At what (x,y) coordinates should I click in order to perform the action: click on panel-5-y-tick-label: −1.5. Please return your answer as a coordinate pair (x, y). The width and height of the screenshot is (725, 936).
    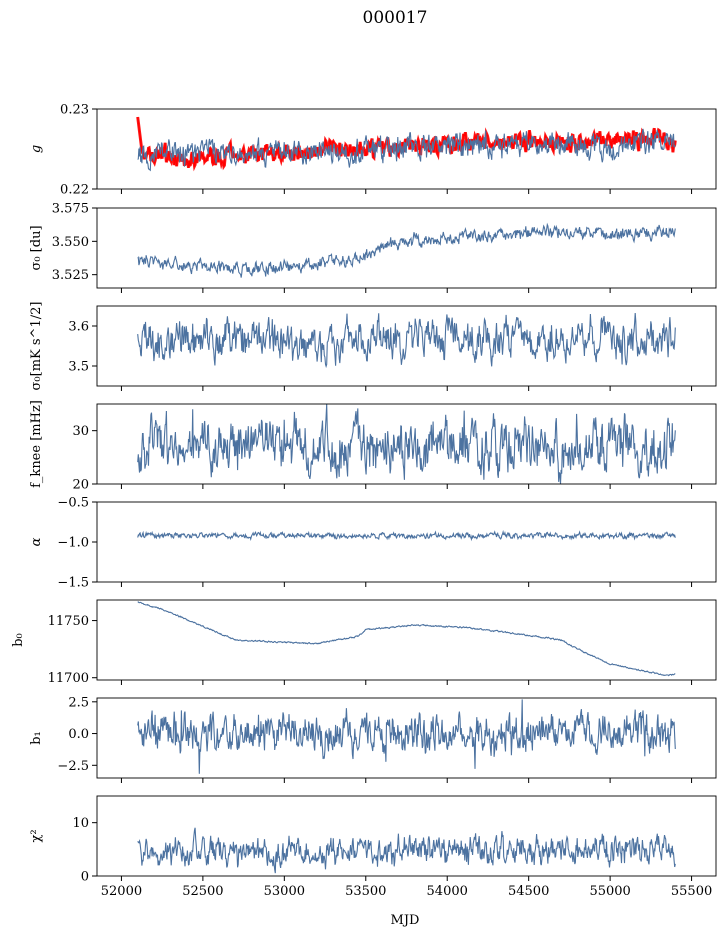
    Looking at the image, I should click on (73, 583).